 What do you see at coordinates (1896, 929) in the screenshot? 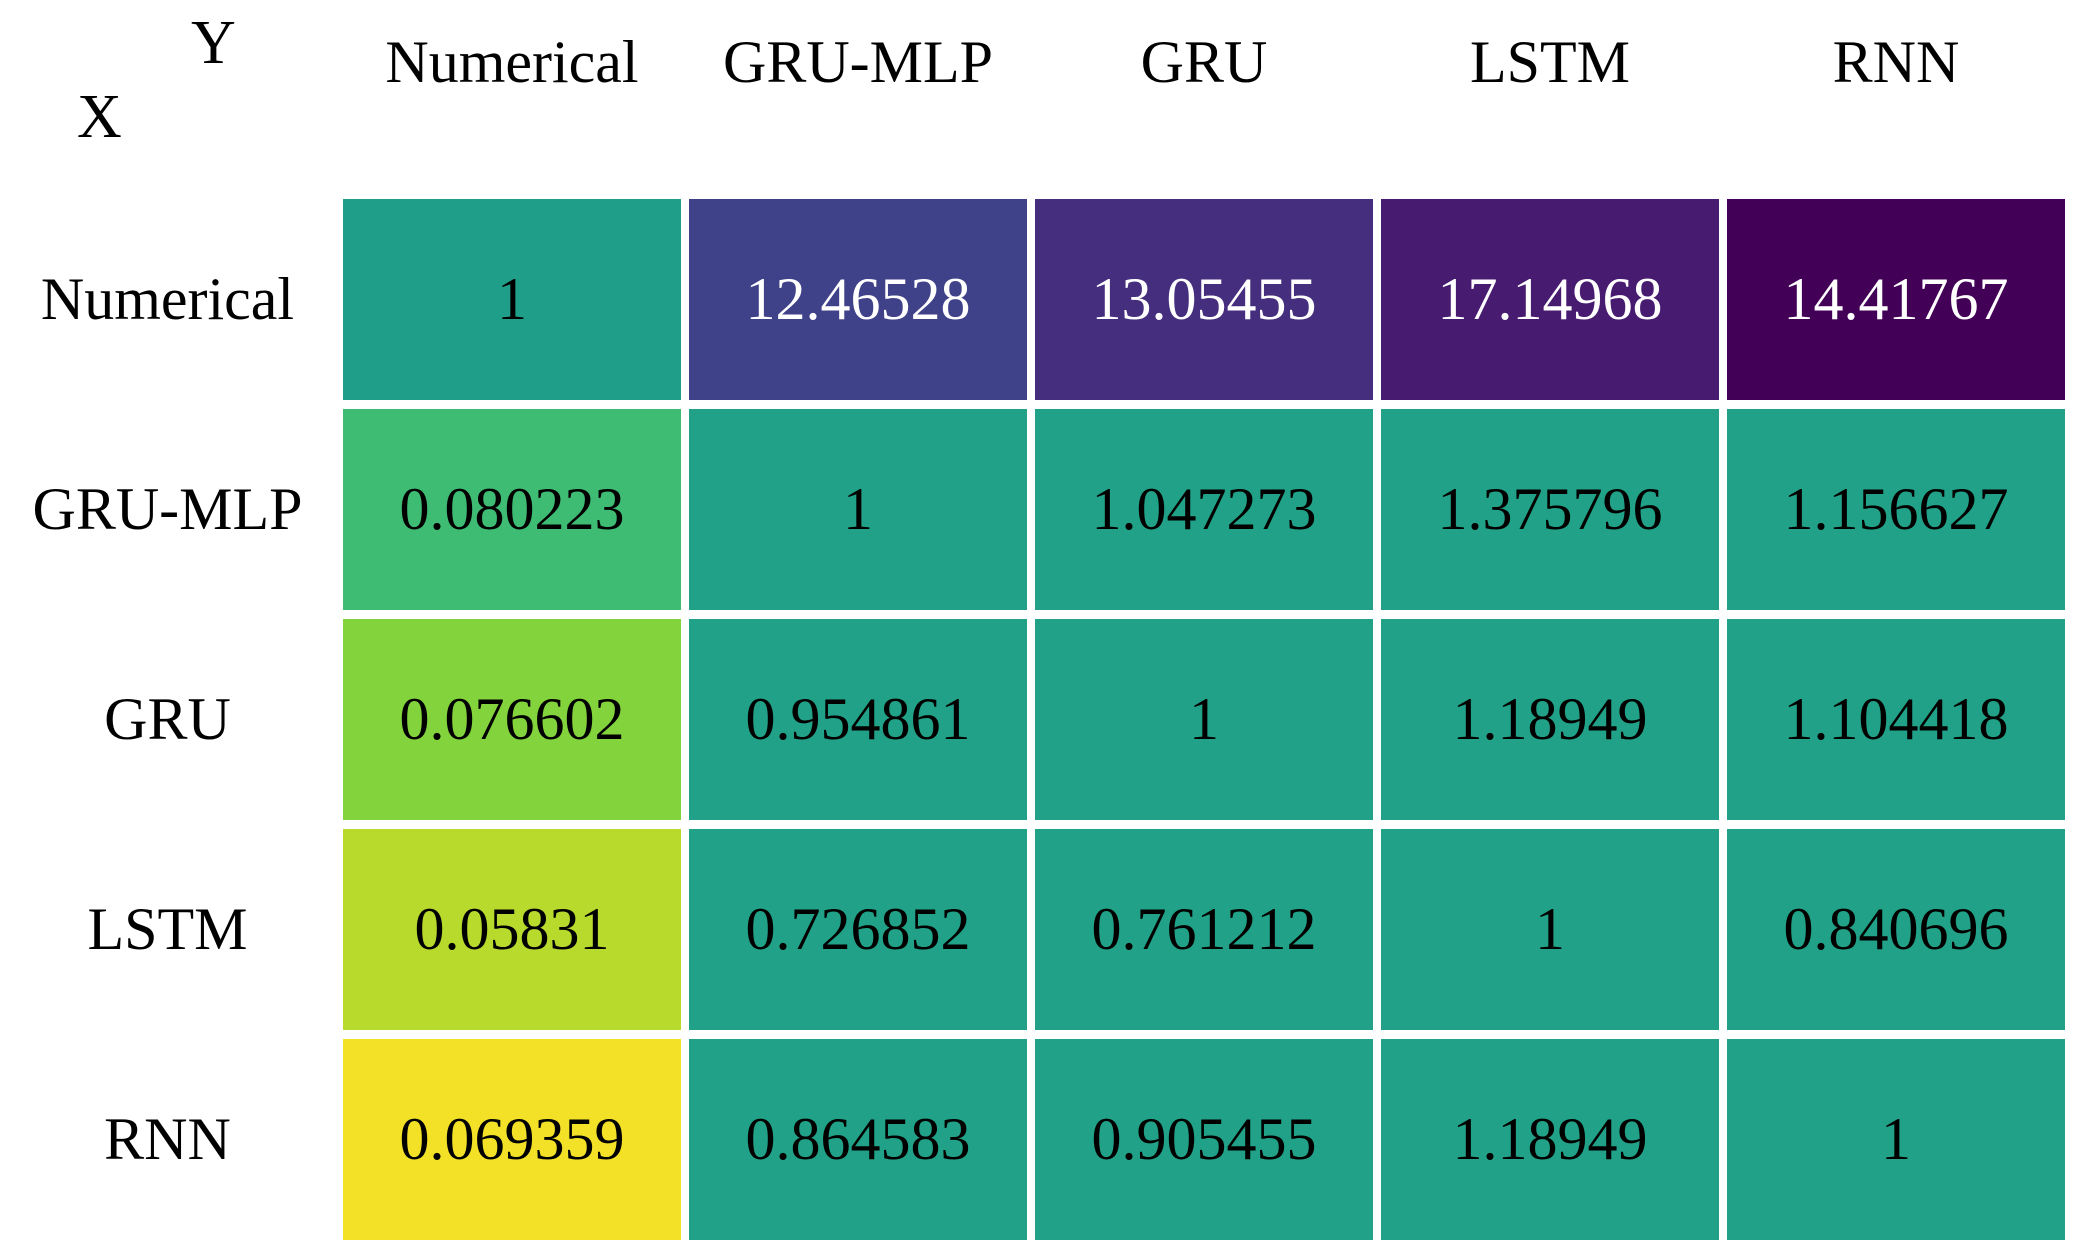
I see `heatmap-cell: 0.840696` at bounding box center [1896, 929].